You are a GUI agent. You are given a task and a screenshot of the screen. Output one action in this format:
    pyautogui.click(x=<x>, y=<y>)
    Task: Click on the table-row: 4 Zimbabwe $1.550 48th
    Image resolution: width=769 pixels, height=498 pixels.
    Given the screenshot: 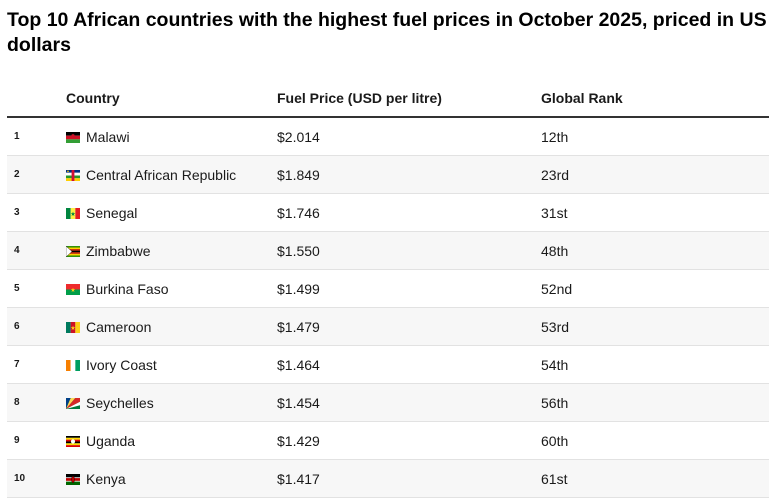 What is the action you would take?
    pyautogui.click(x=388, y=250)
    